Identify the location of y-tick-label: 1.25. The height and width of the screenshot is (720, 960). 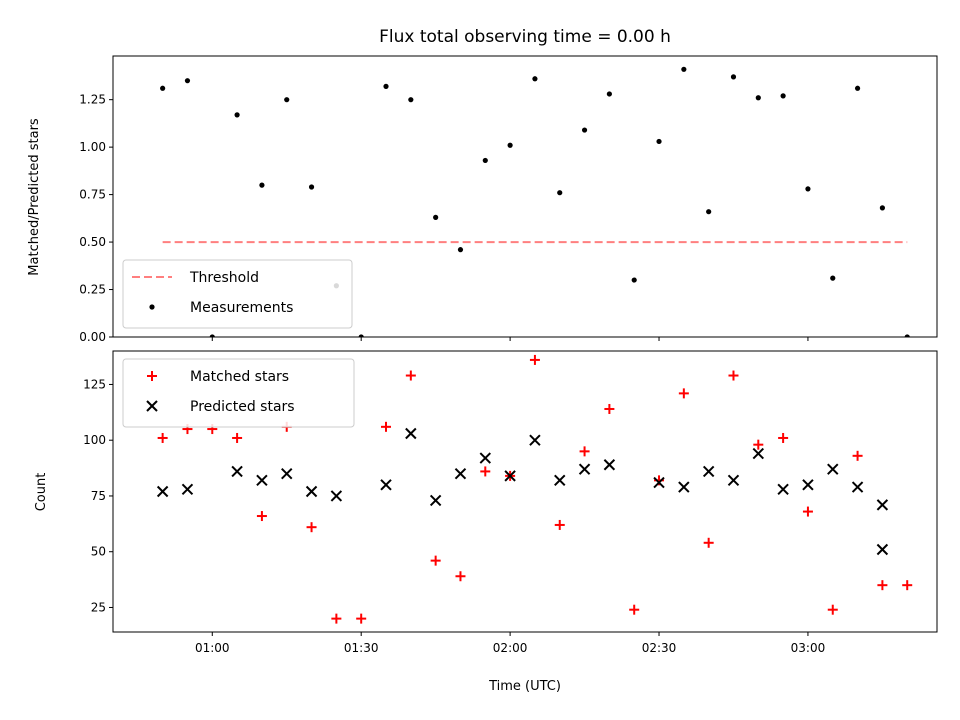
(92, 100).